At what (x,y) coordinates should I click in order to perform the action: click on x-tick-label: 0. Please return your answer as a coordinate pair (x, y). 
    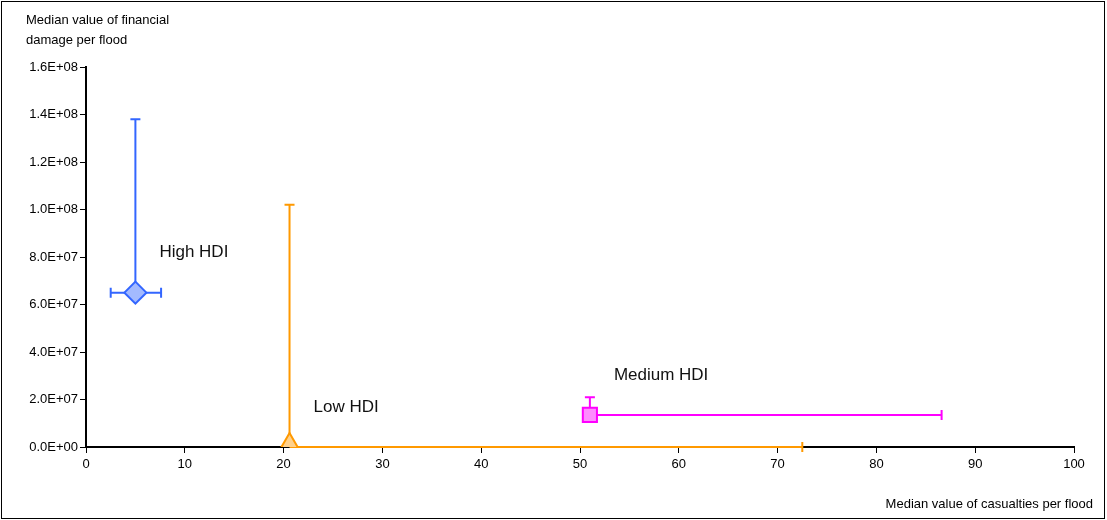
    Looking at the image, I should click on (86, 464).